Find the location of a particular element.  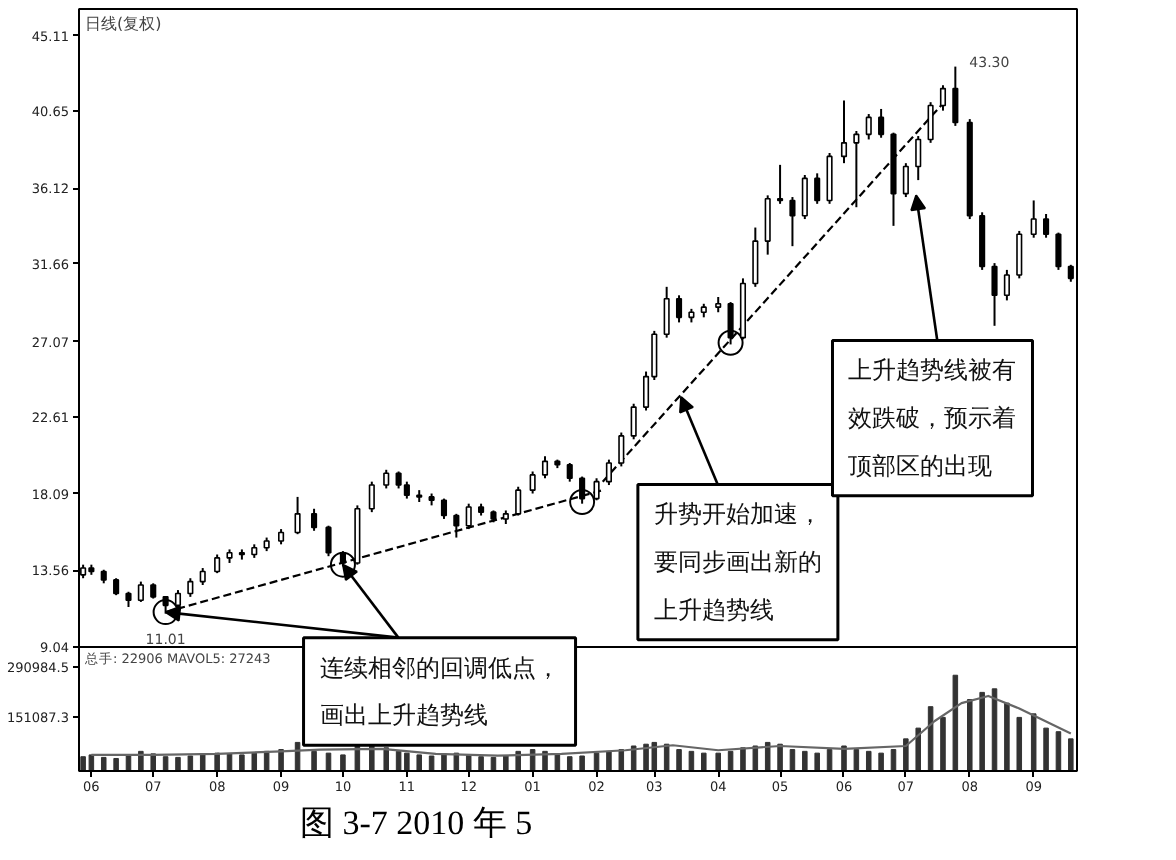

chart-title: 日线(复权) is located at coordinates (123, 24).